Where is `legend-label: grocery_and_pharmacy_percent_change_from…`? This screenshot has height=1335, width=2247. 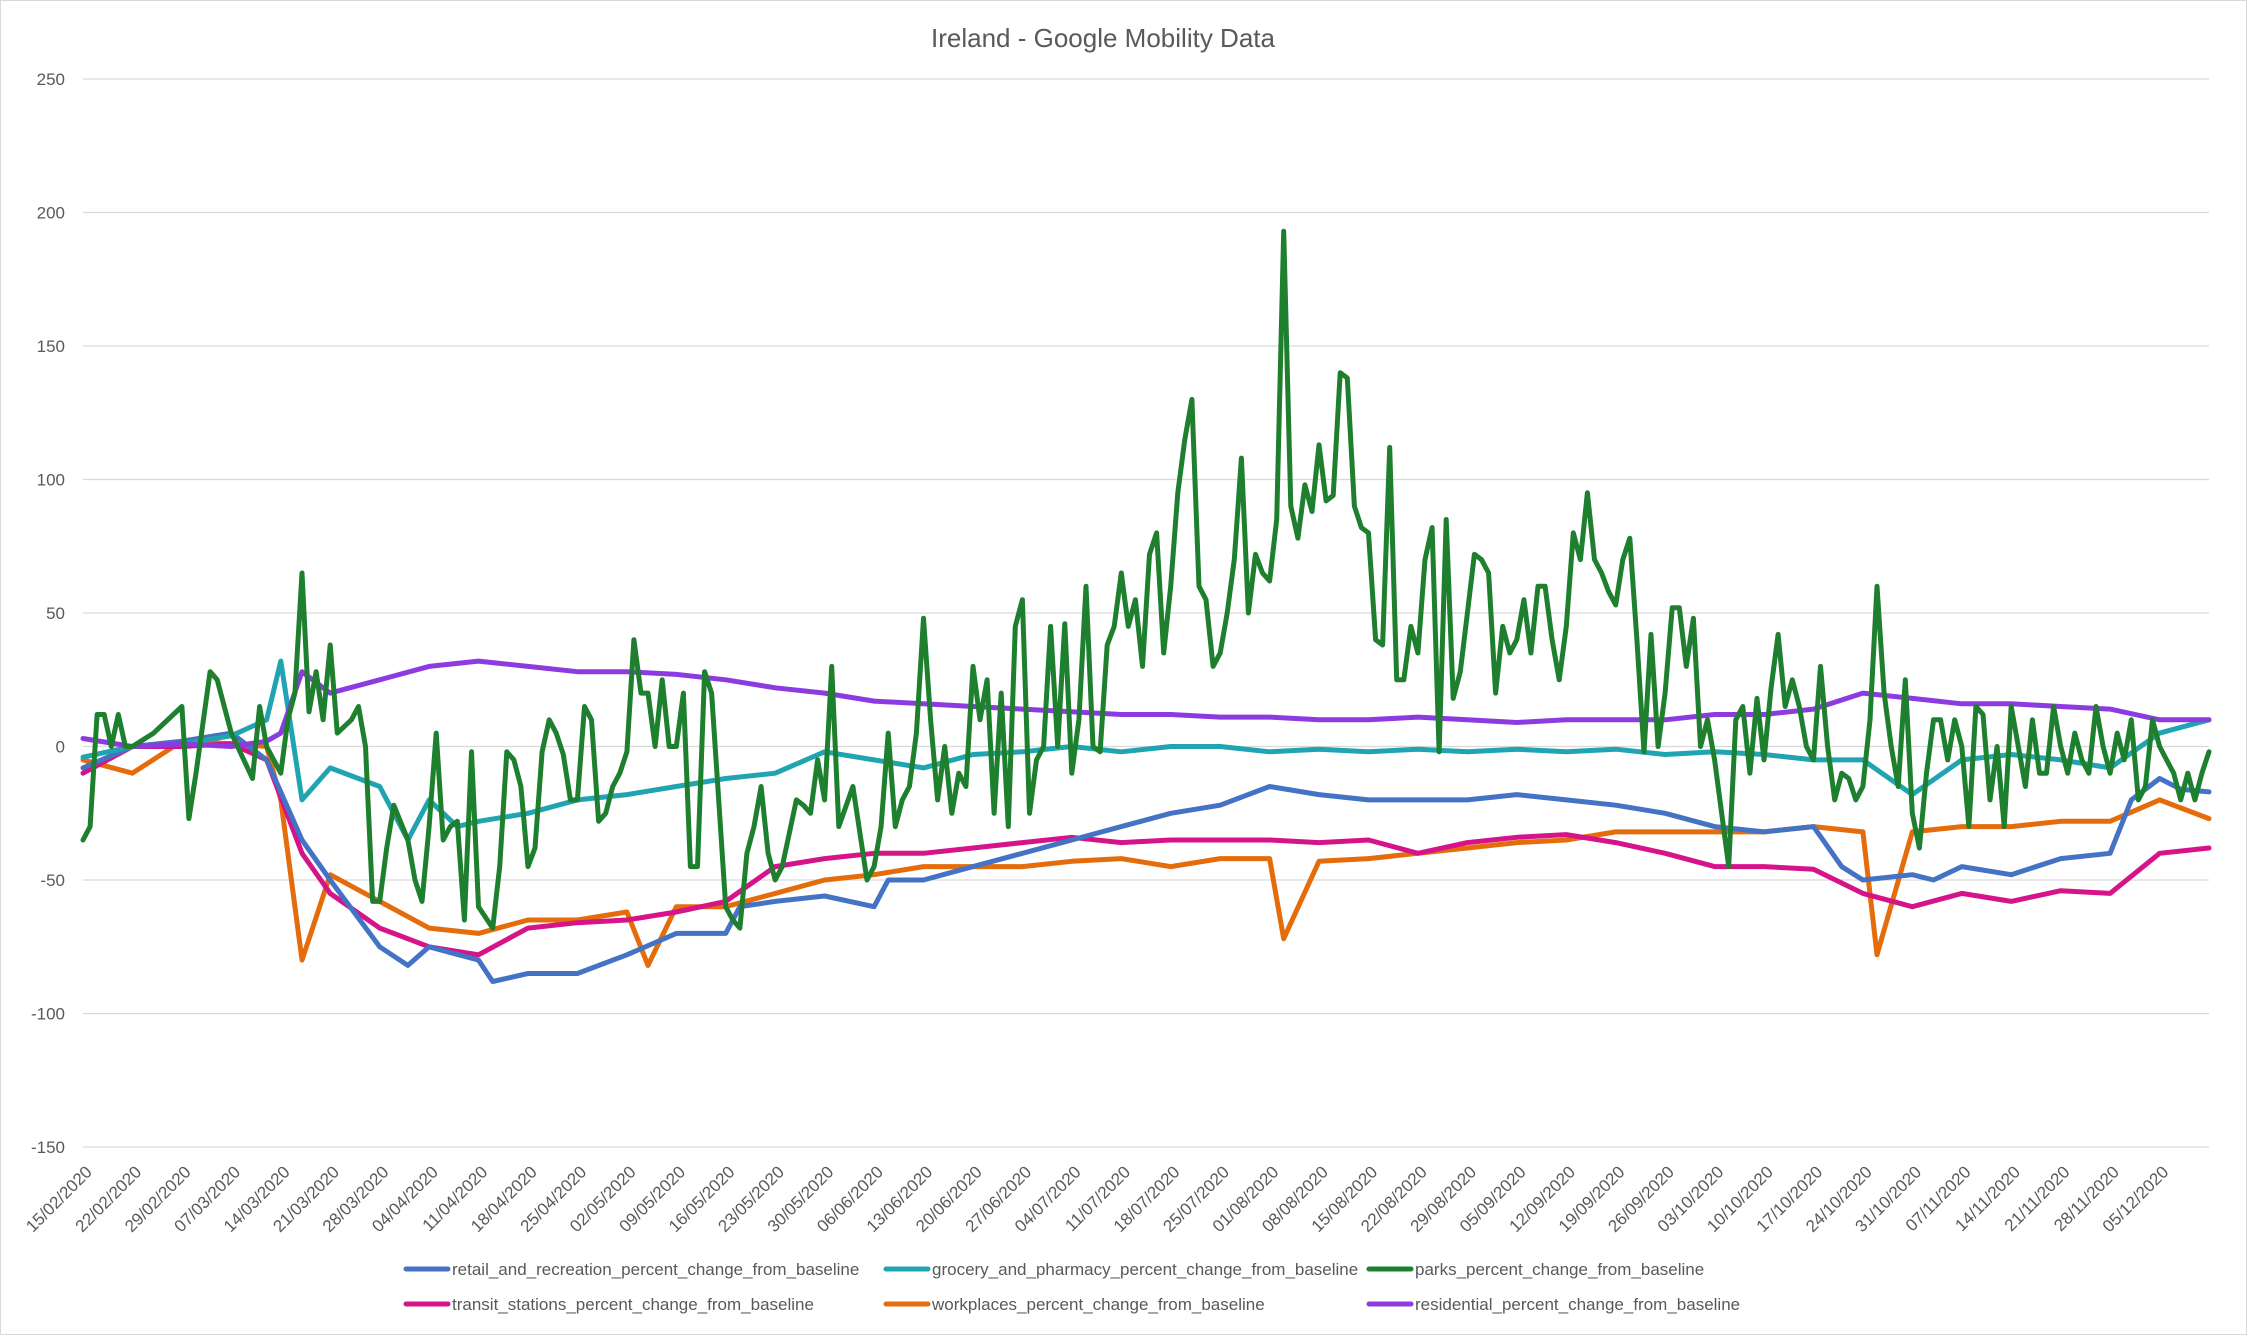
legend-label: grocery_and_pharmacy_percent_change_from… is located at coordinates (1145, 1269).